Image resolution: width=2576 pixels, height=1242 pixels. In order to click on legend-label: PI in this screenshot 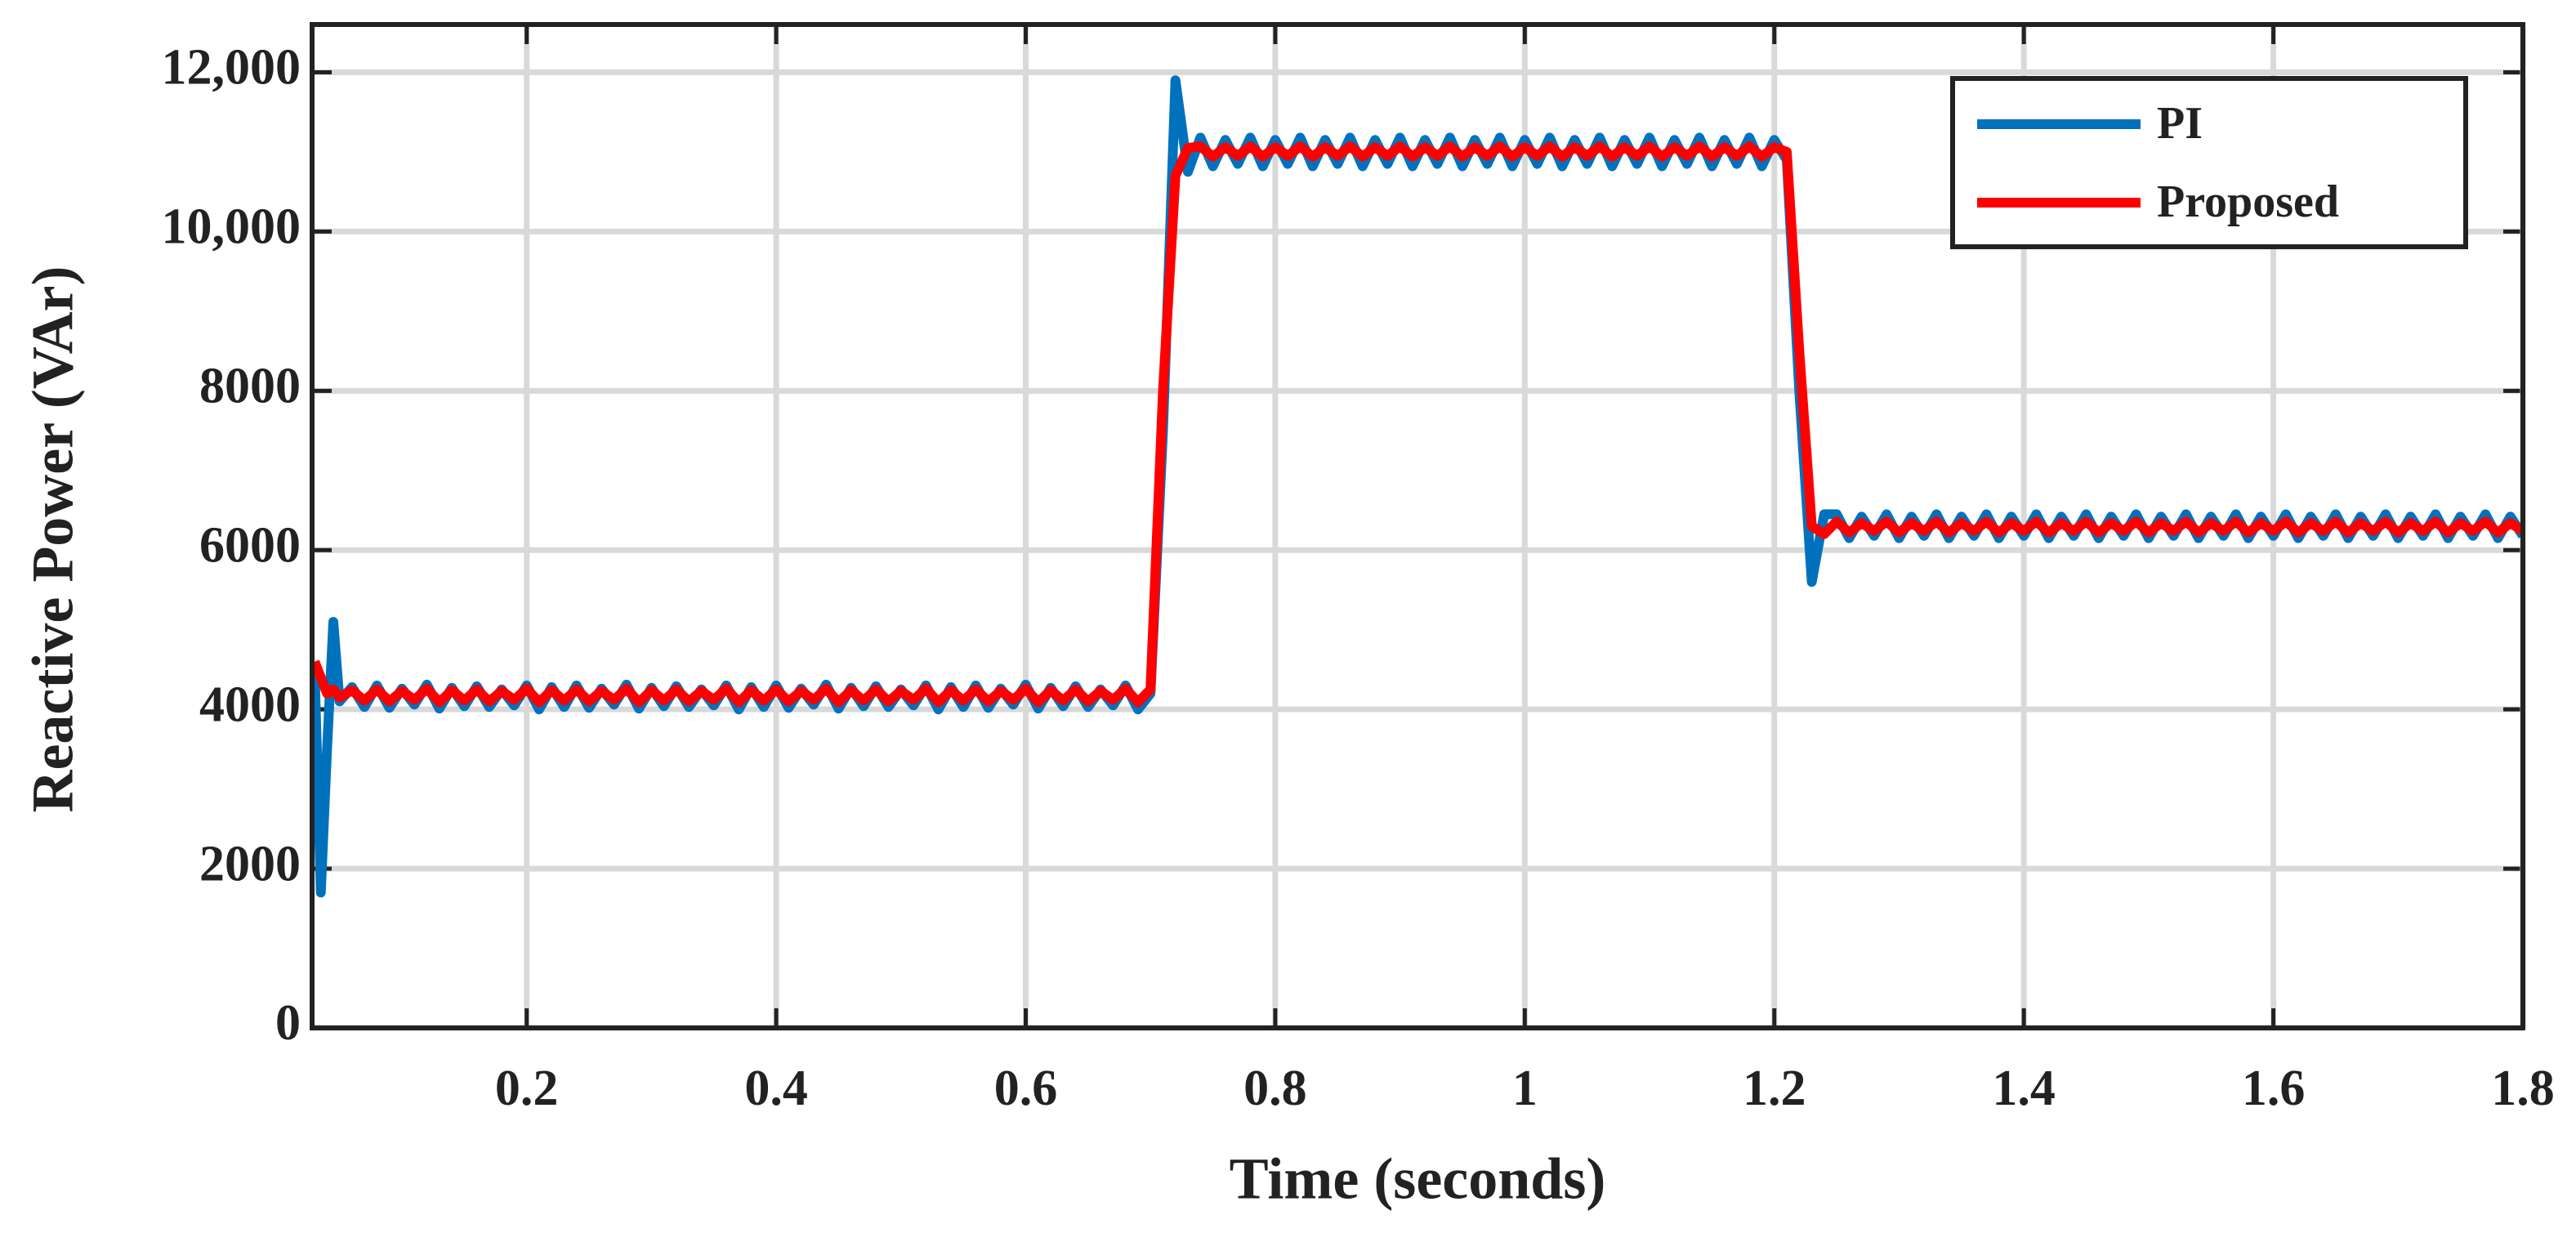, I will do `click(2180, 124)`.